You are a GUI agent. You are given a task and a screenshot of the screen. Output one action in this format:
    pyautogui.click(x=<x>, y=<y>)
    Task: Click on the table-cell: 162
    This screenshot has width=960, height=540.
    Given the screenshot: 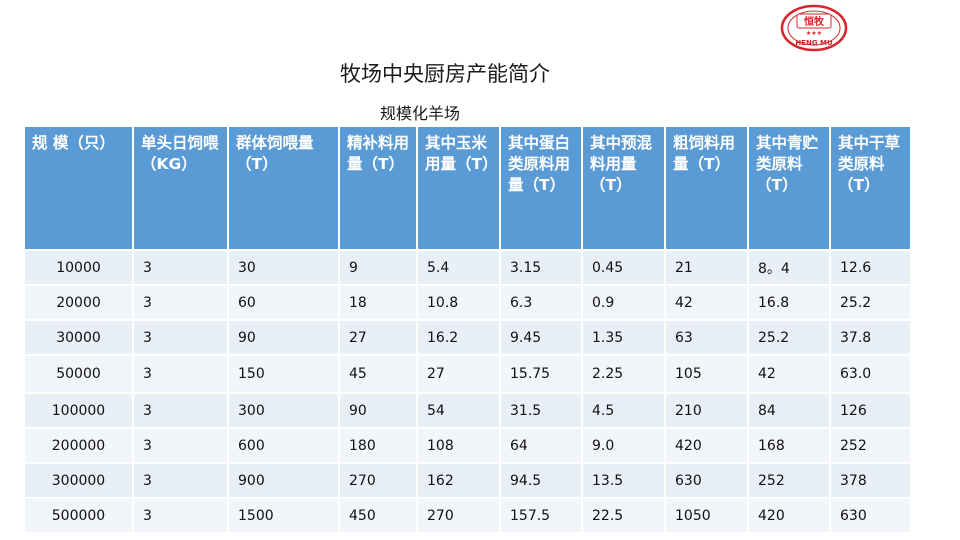 What is the action you would take?
    pyautogui.click(x=457, y=479)
    